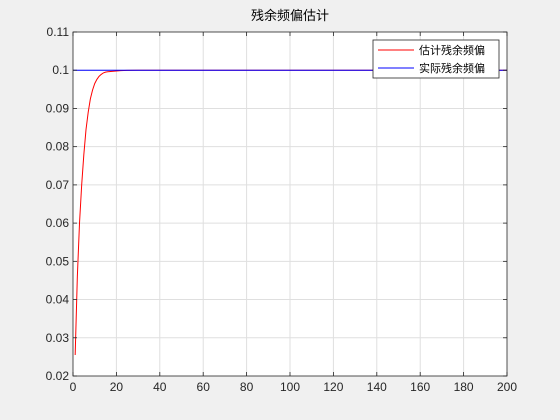  I want to click on y-tick-label: 0.08, so click(58, 147).